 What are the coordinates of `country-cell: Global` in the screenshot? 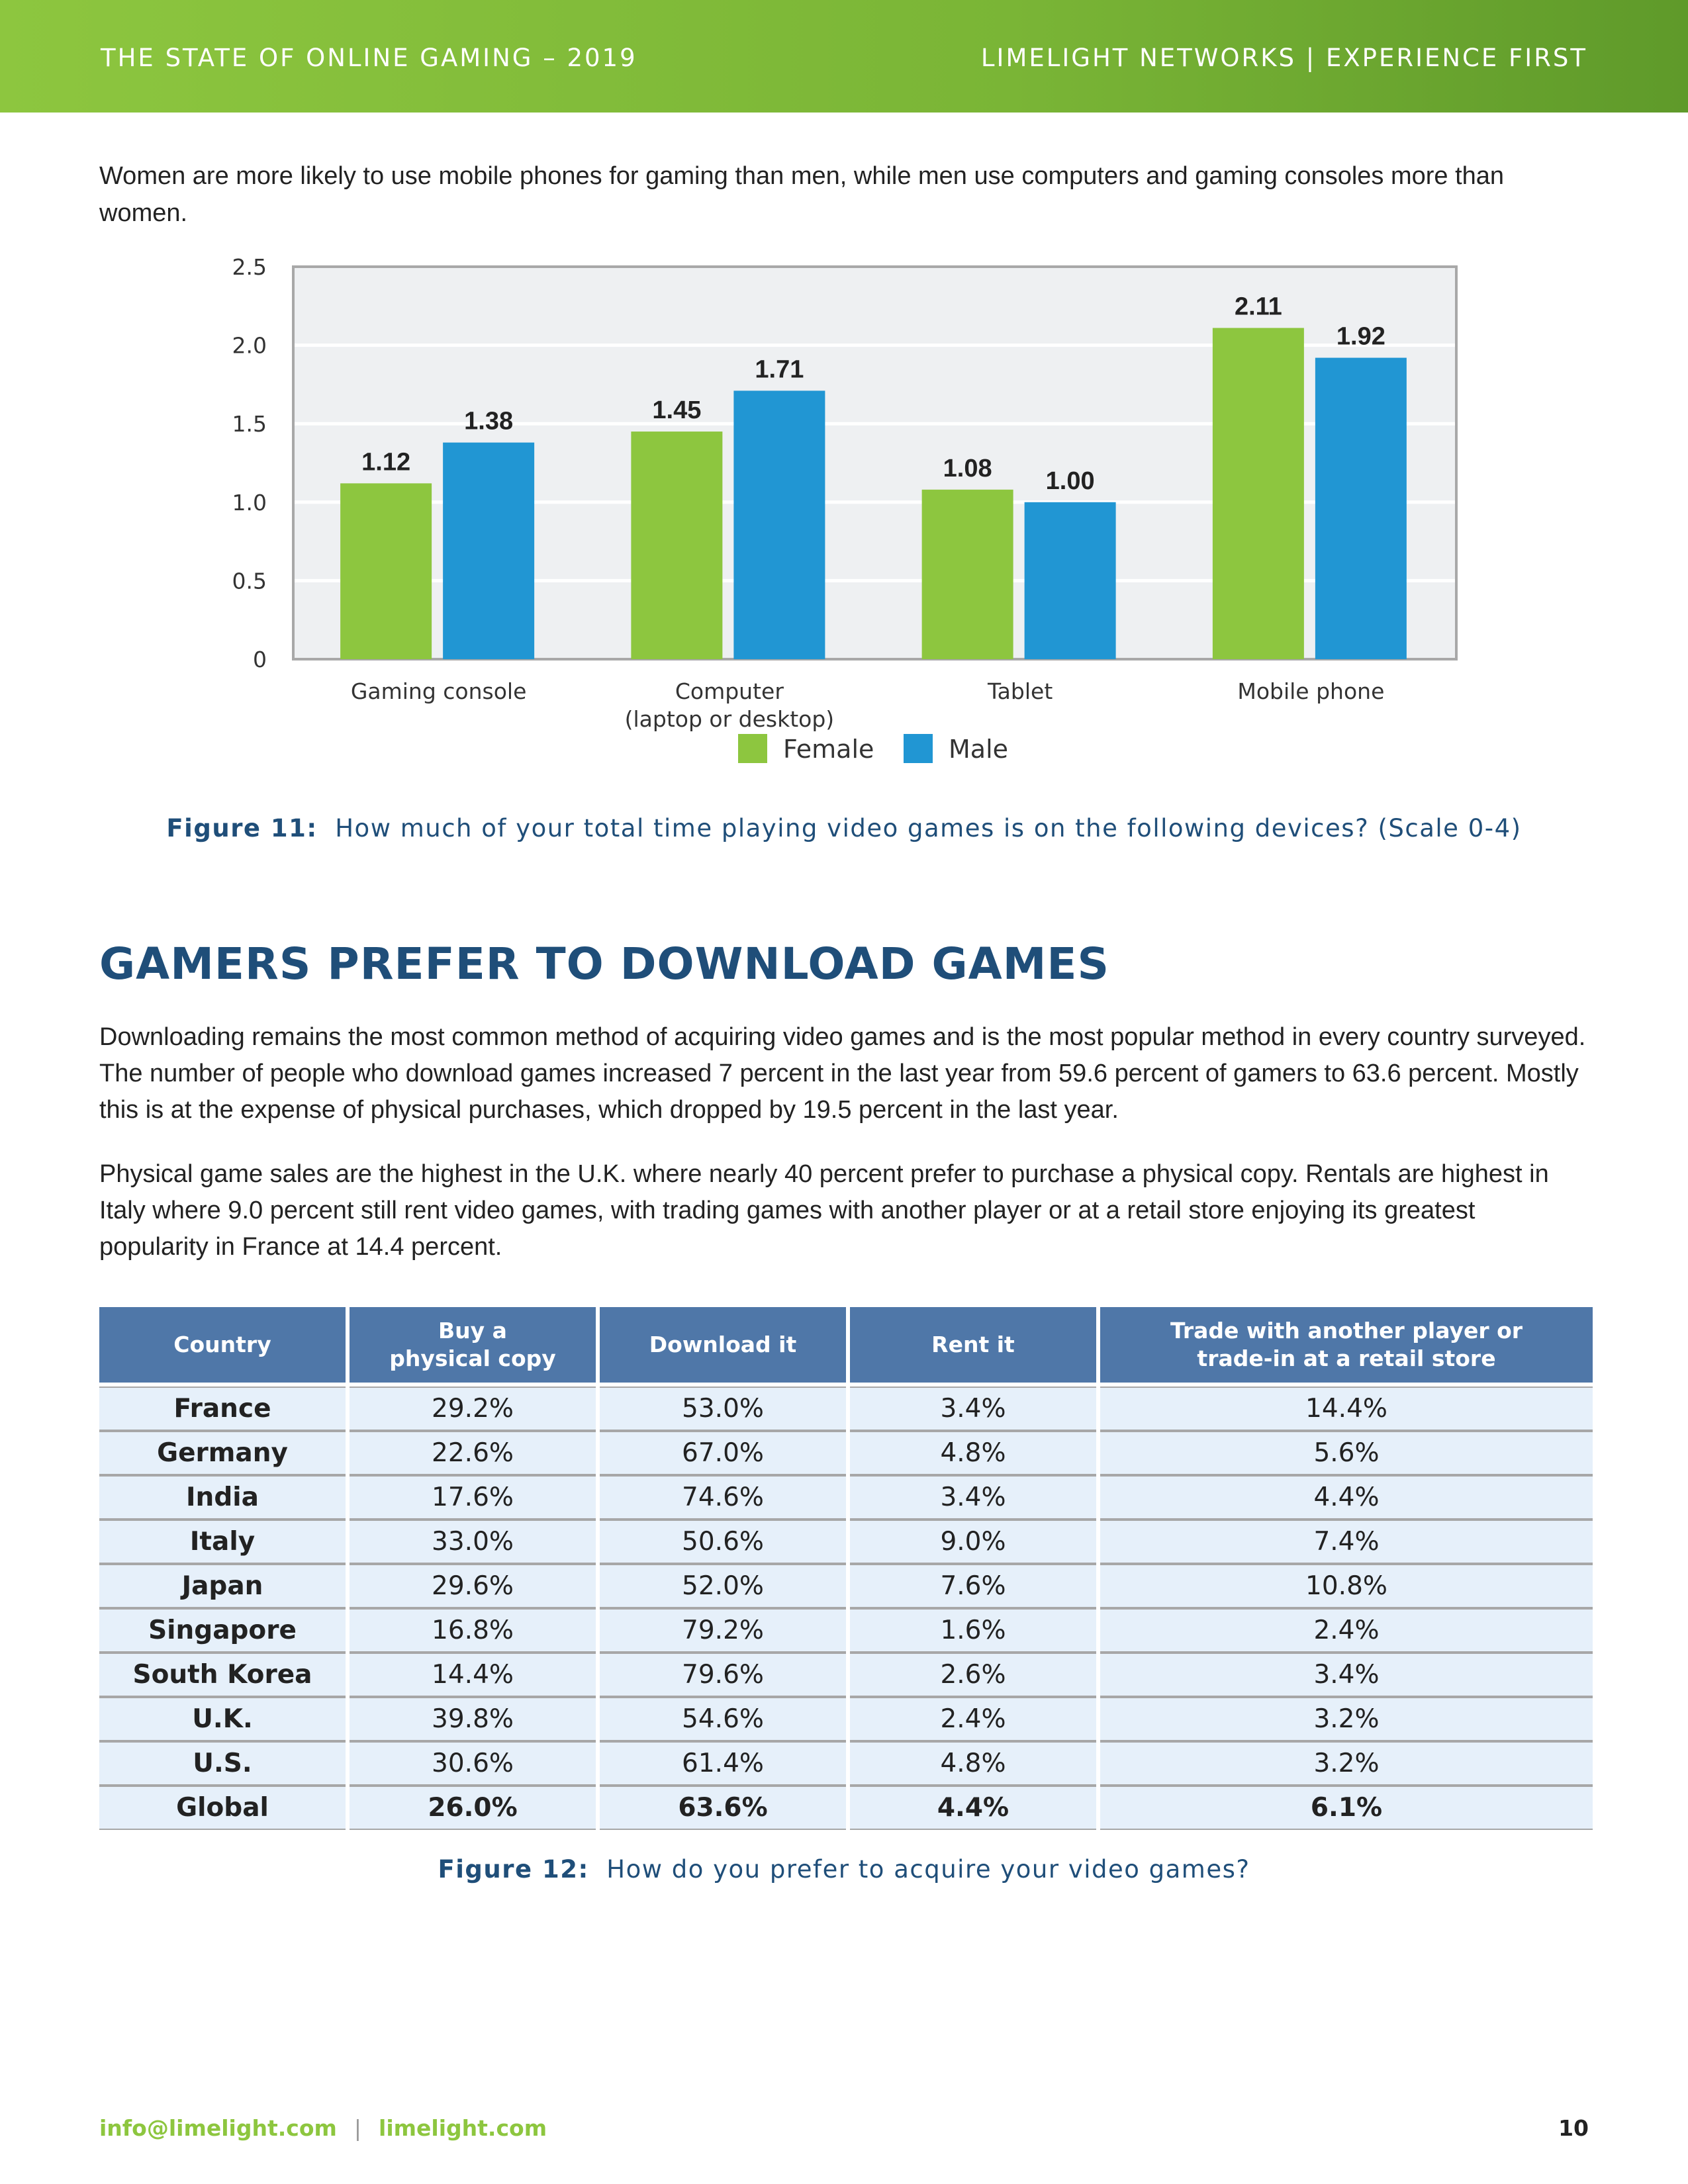 It's located at (222, 1808).